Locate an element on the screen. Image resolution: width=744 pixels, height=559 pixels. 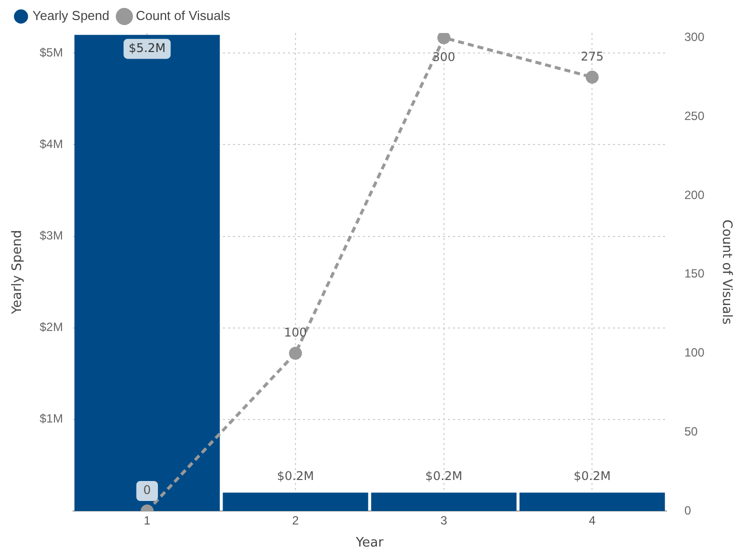
y2-tick-label: 150 is located at coordinates (694, 273).